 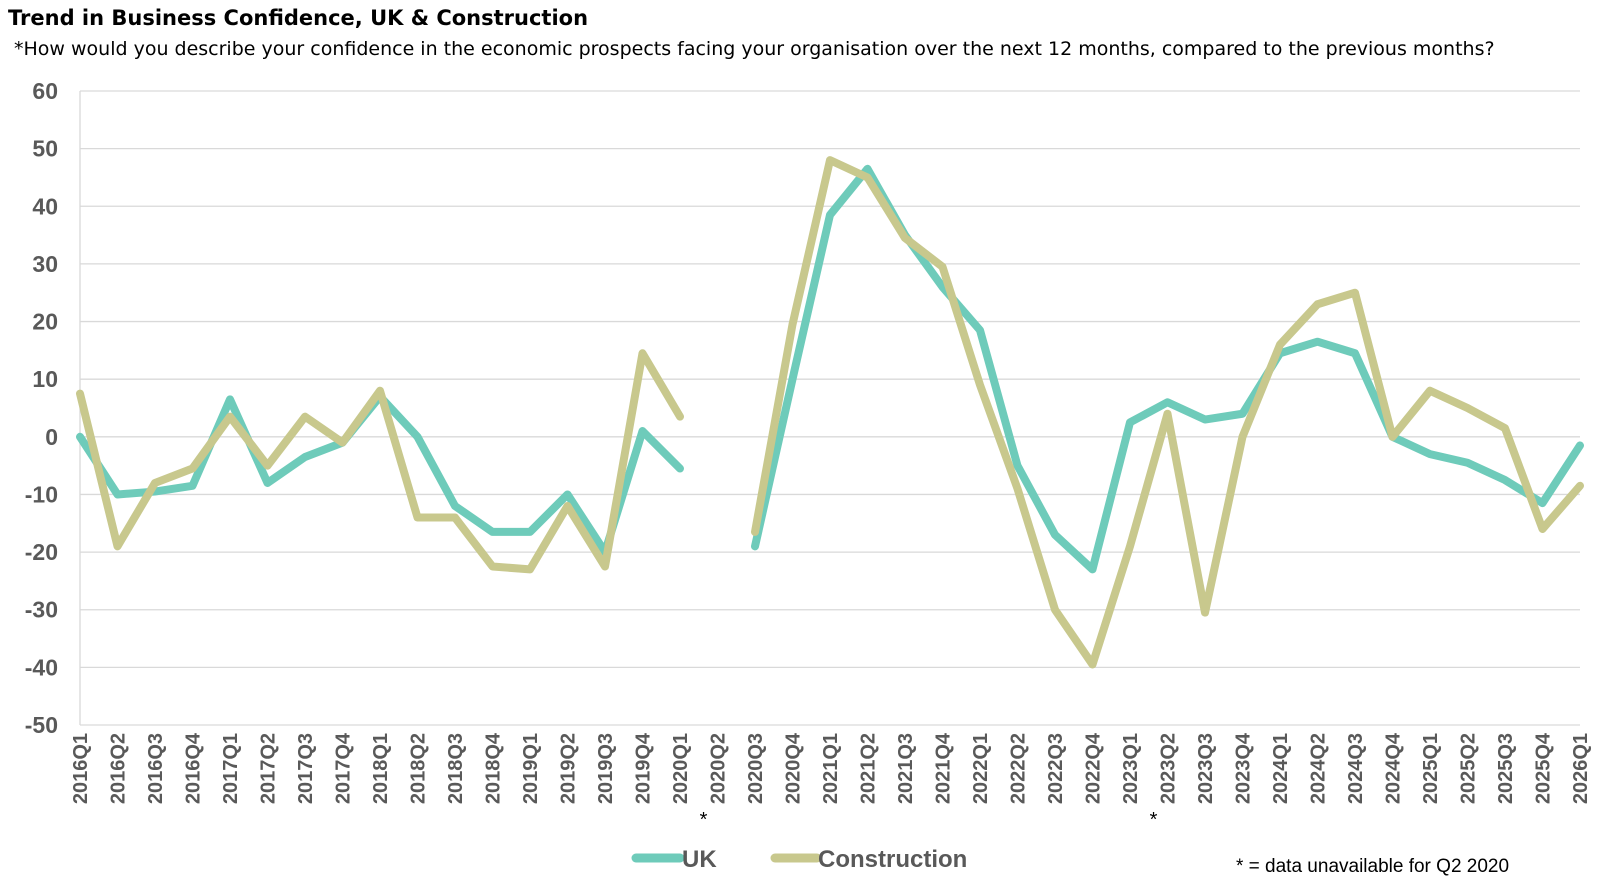 What do you see at coordinates (794, 768) in the screenshot?
I see `x-tick-label: 2020Q4` at bounding box center [794, 768].